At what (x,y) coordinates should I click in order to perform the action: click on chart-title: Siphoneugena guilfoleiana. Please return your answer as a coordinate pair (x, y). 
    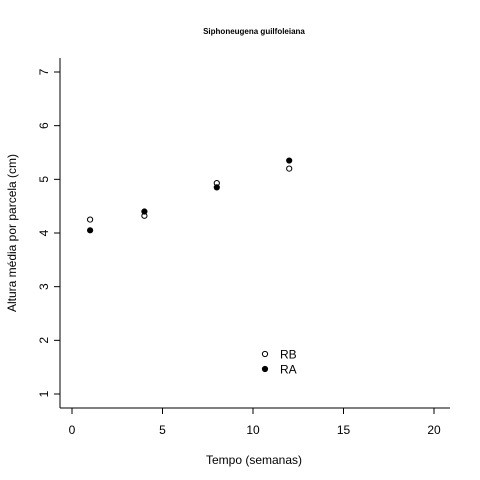
    Looking at the image, I should click on (254, 31).